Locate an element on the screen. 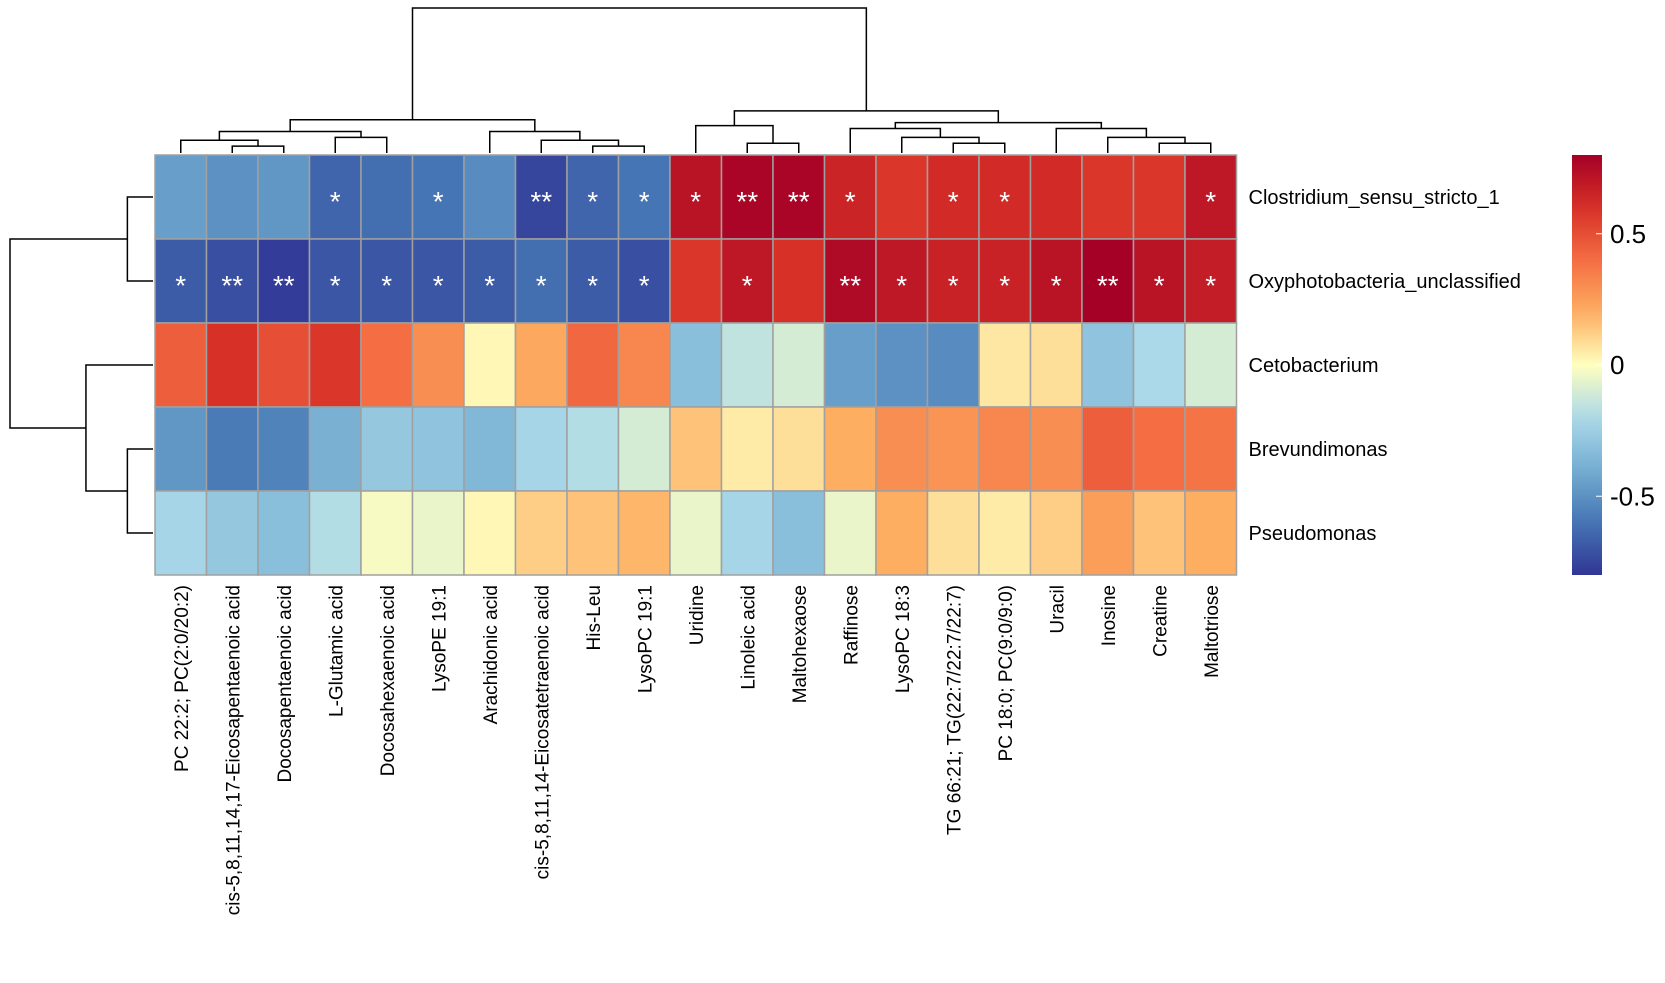  column-label: Uracil is located at coordinates (1057, 609).